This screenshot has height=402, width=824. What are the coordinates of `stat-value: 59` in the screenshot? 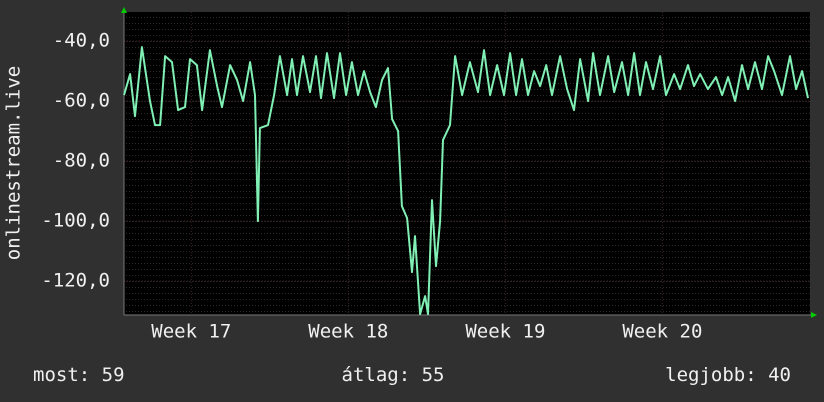 It's located at (113, 375).